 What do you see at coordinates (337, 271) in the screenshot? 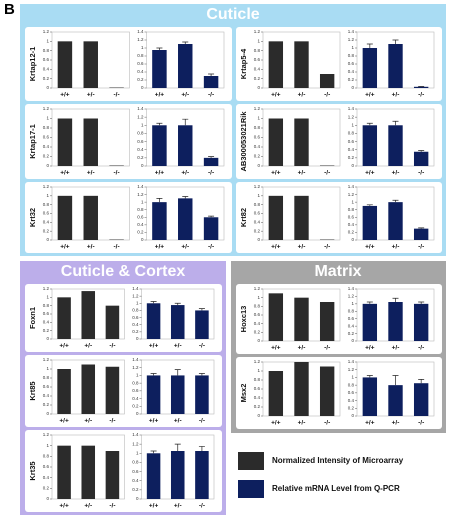
I see `section-title: Matrix` at bounding box center [337, 271].